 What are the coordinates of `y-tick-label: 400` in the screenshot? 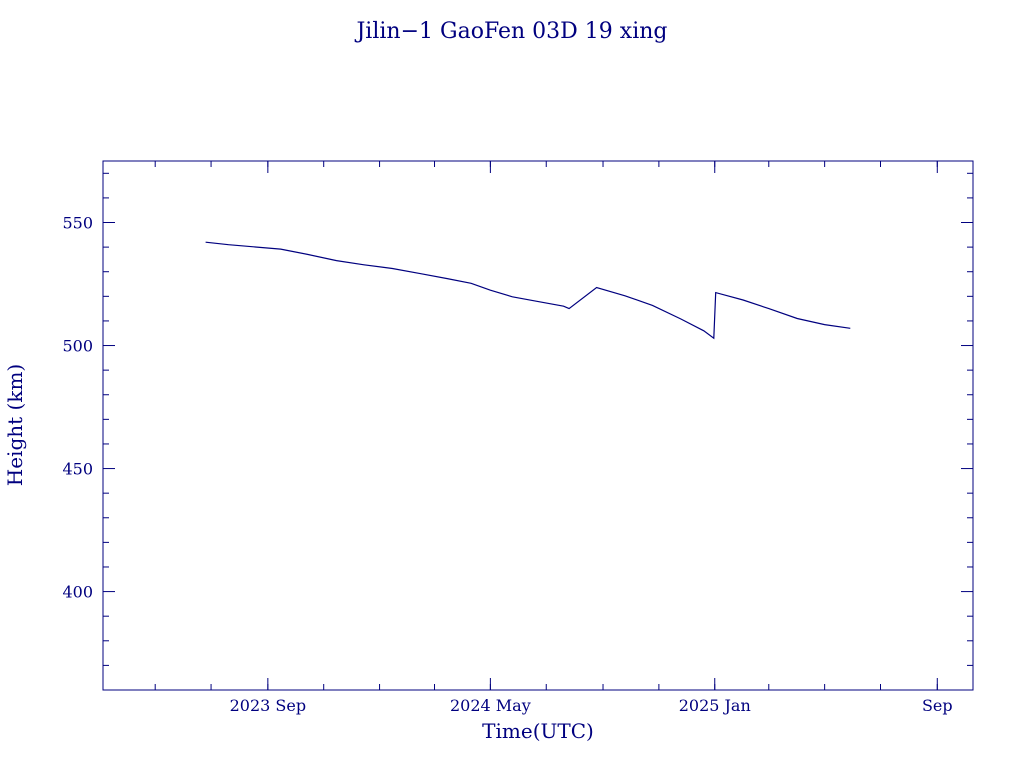 It's located at (77, 592).